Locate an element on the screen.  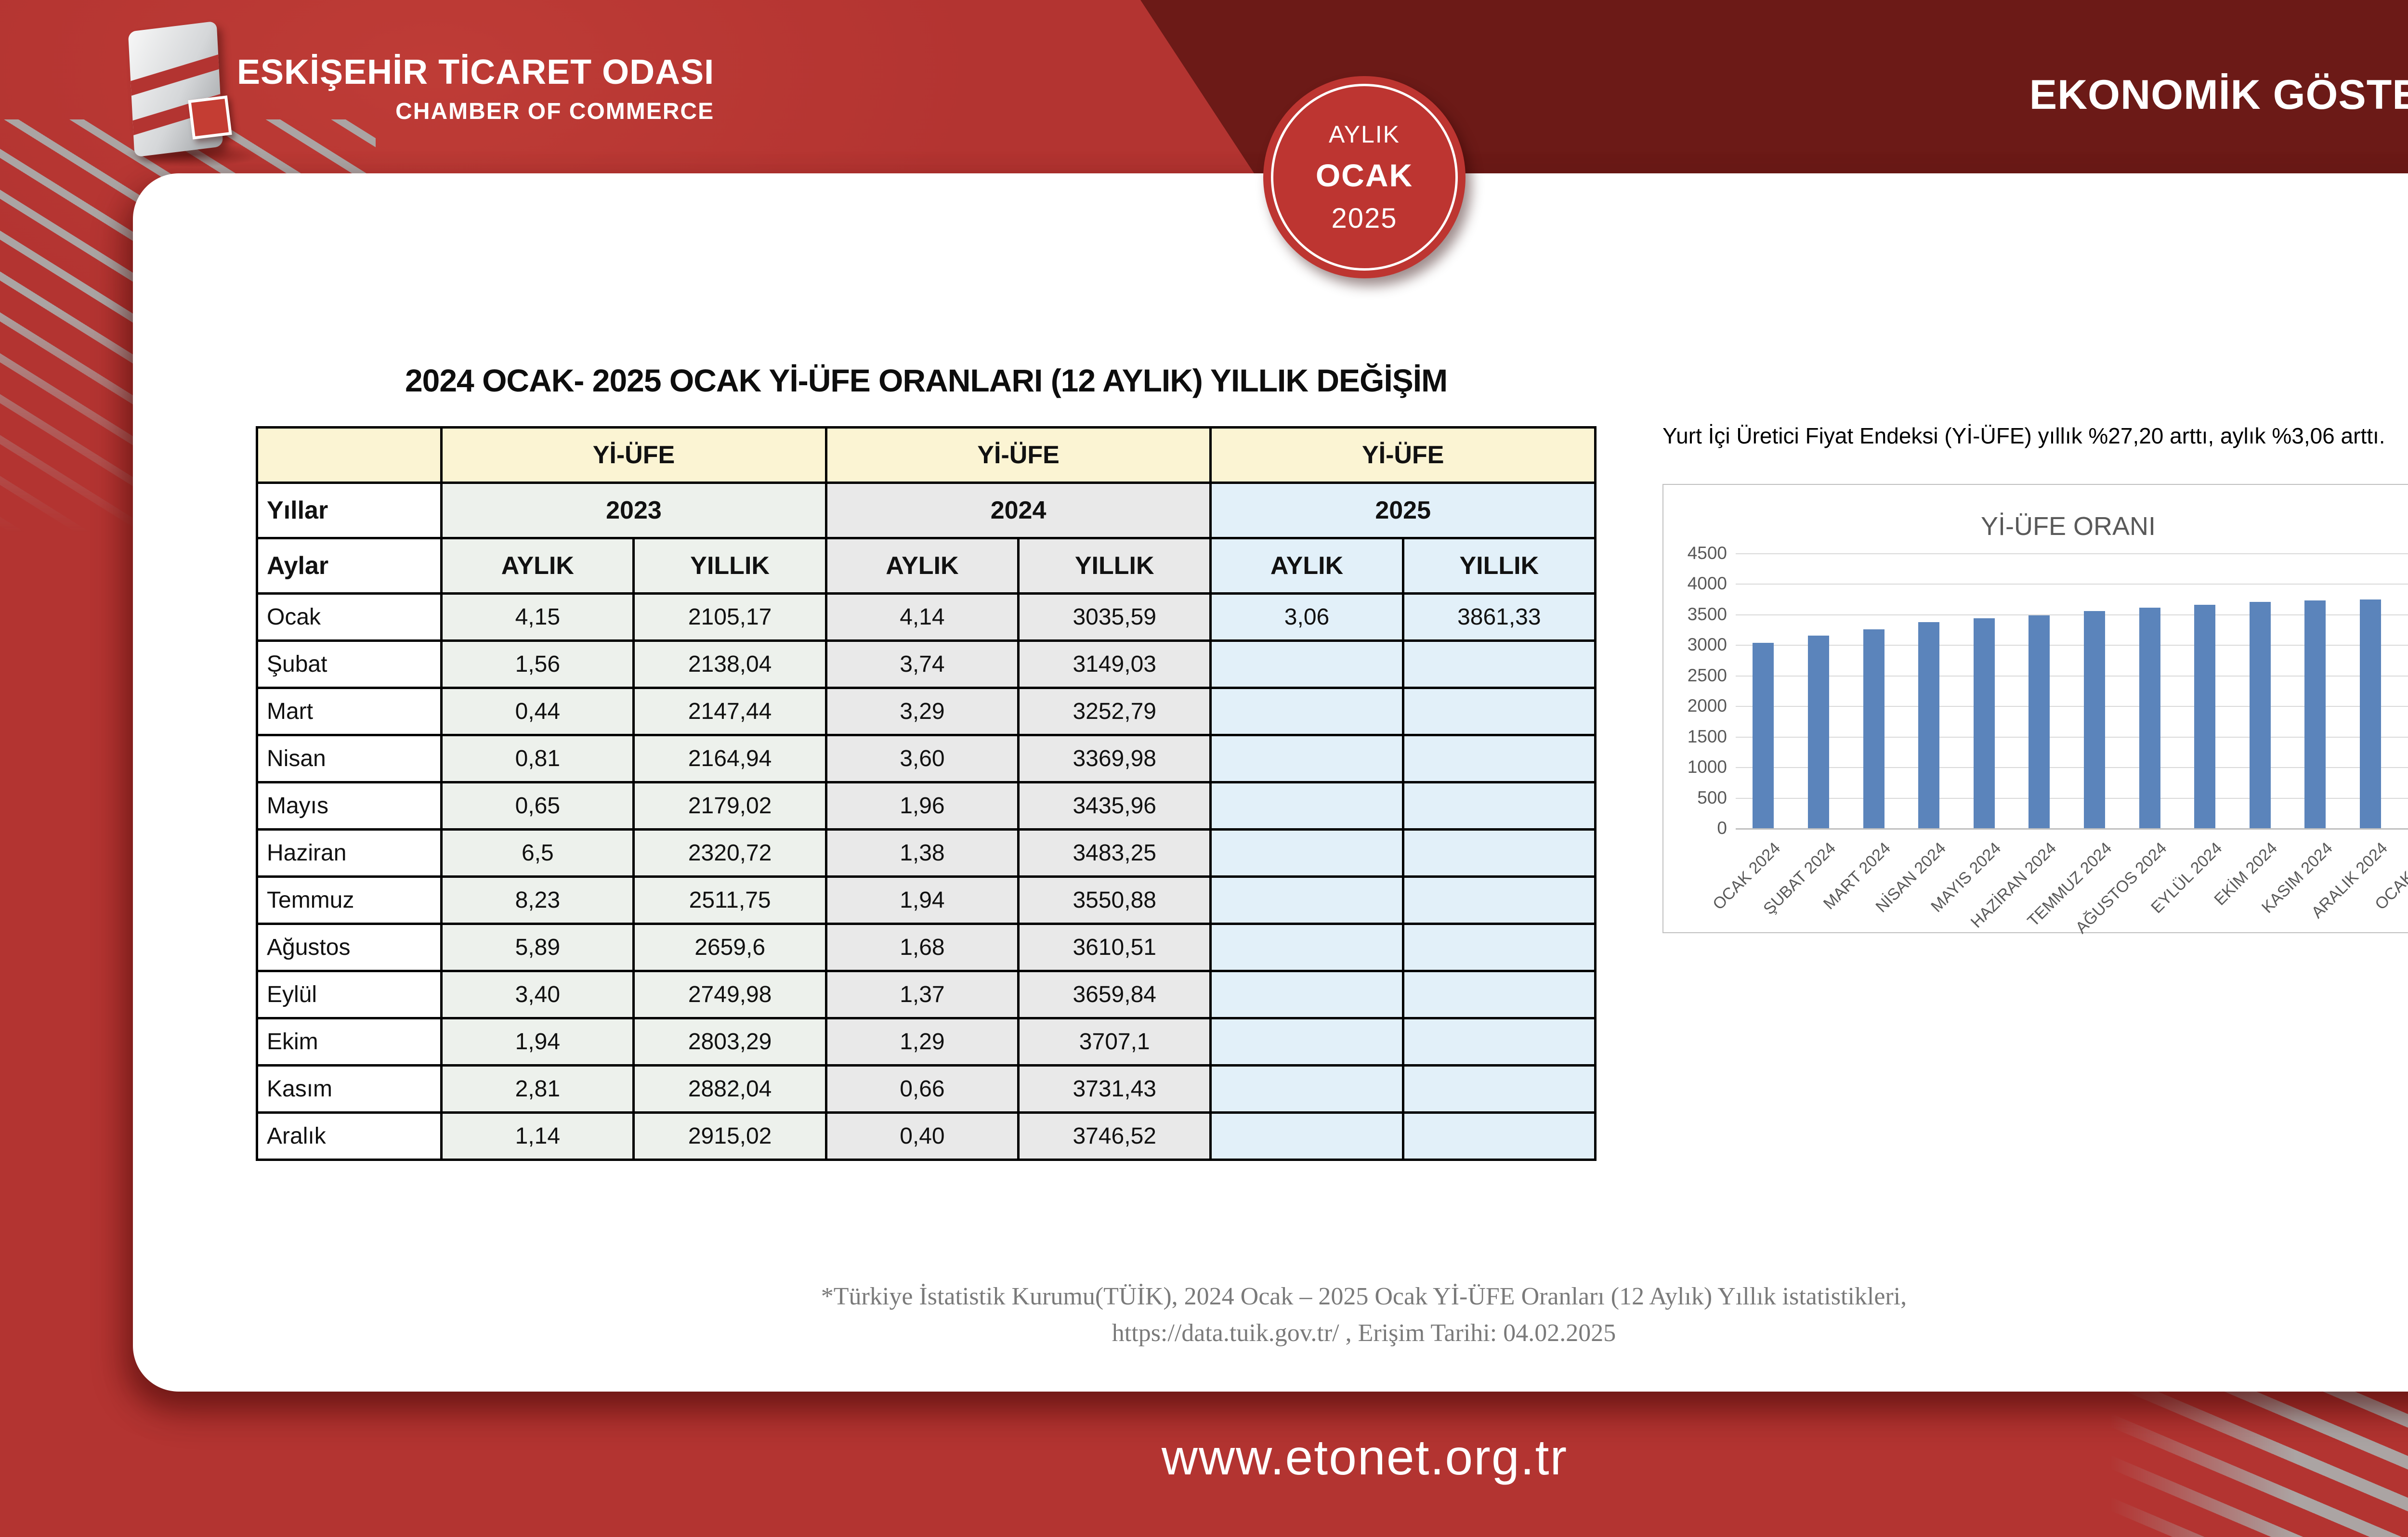
months-row-label: Aylar is located at coordinates (349, 566).